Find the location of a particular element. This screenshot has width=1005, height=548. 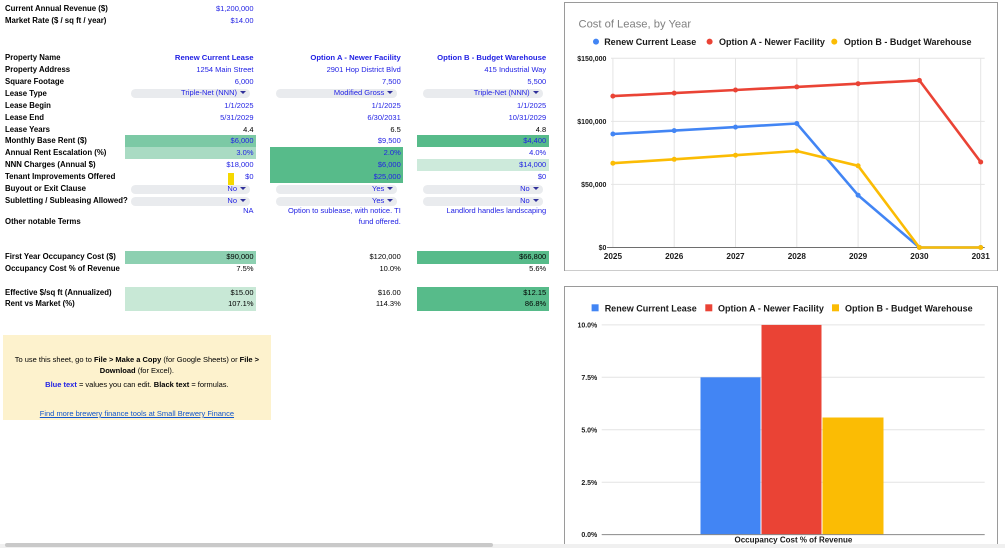

svg-text: 0.0% is located at coordinates (589, 535).